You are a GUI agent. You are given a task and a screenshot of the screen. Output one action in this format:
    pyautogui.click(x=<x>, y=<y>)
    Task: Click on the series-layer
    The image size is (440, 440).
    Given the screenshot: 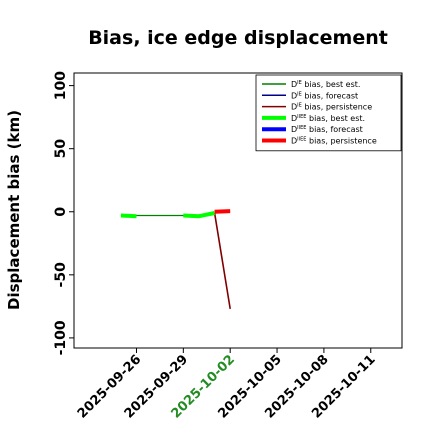 What is the action you would take?
    pyautogui.click(x=175, y=259)
    